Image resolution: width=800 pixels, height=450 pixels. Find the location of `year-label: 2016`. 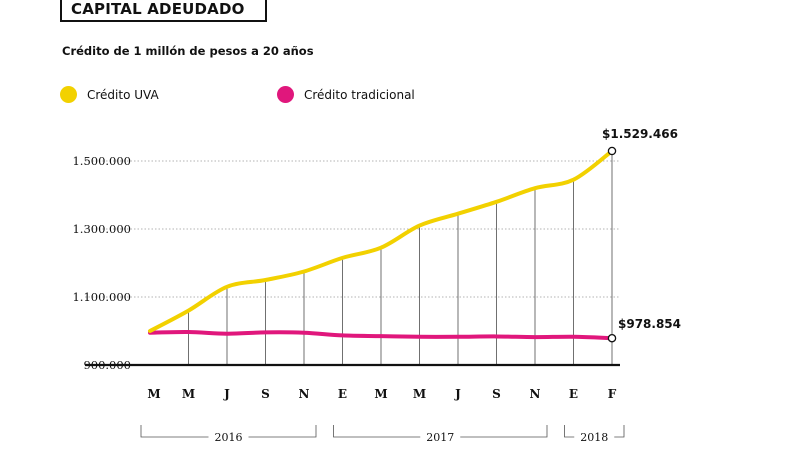

year-label: 2016 is located at coordinates (229, 437).